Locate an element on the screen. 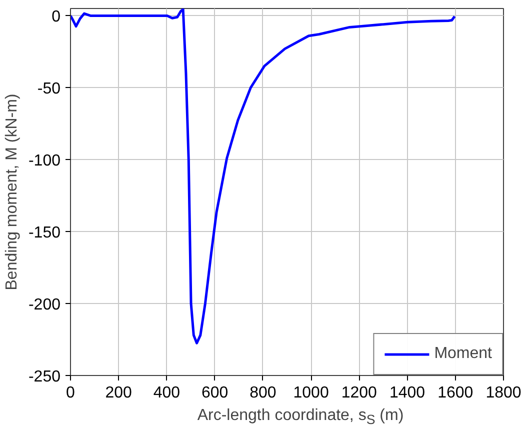 The height and width of the screenshot is (433, 531). y-tick-label: 0 is located at coordinates (56, 17).